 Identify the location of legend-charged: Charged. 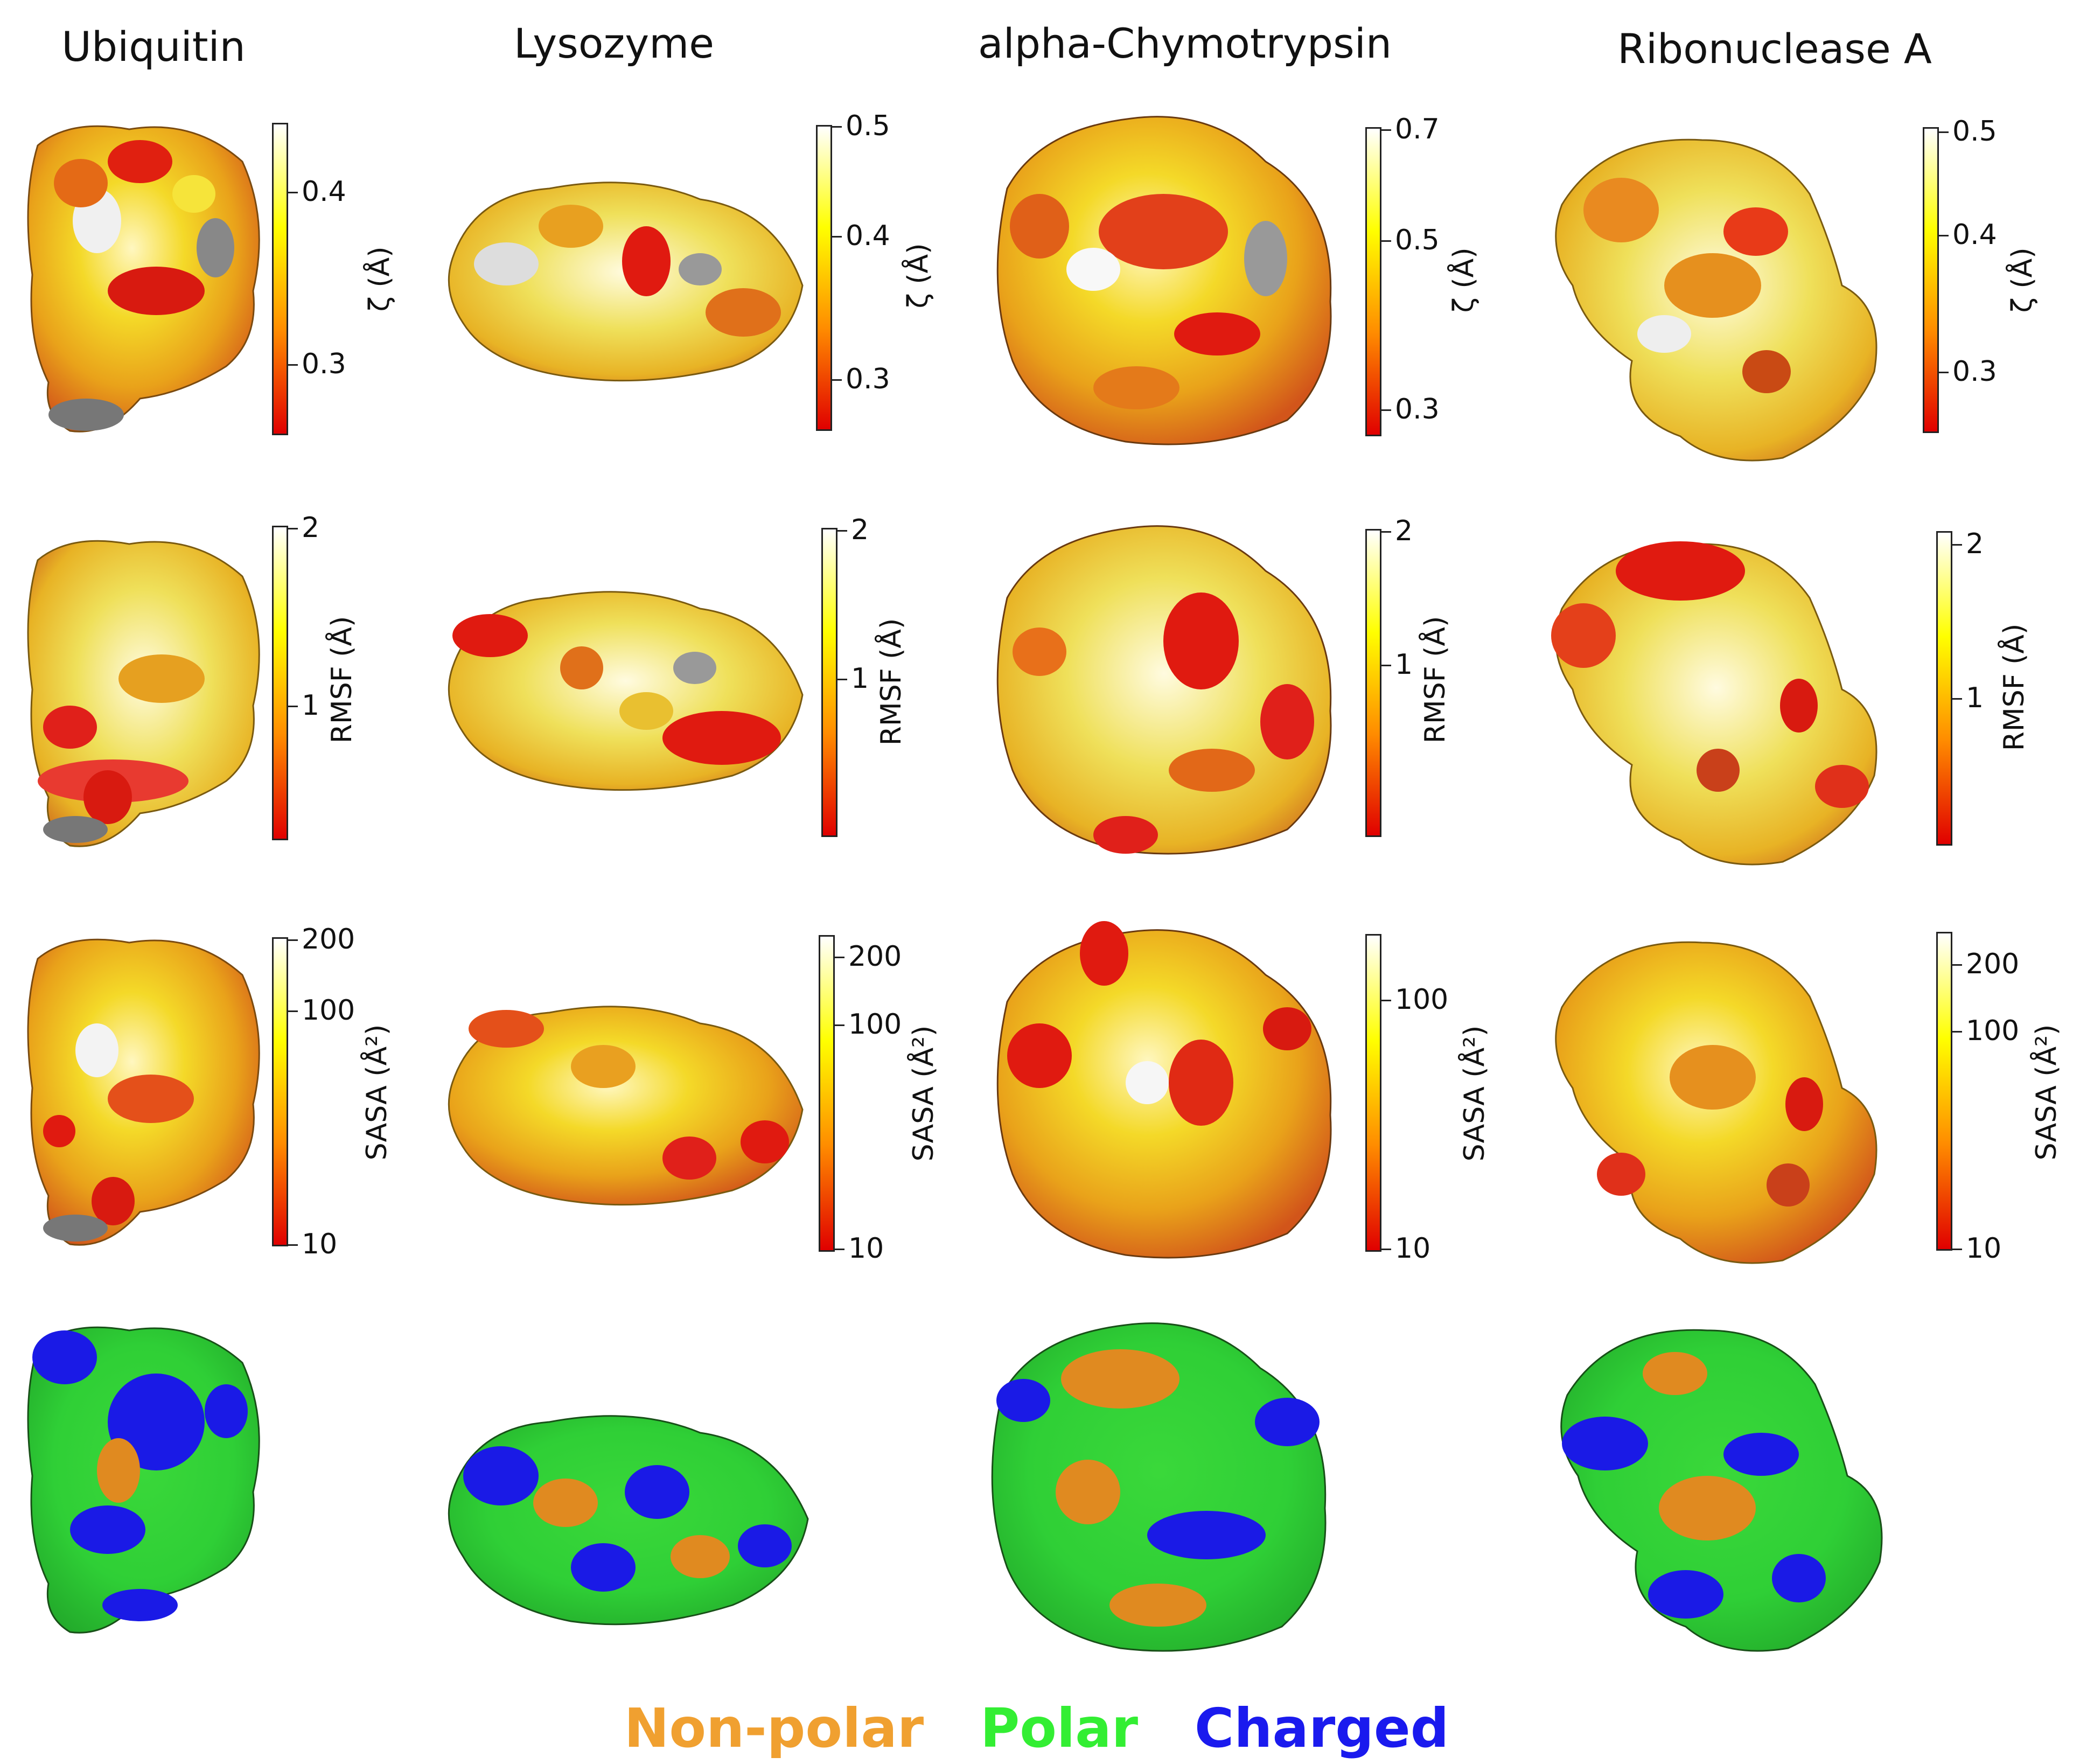
(1322, 1728).